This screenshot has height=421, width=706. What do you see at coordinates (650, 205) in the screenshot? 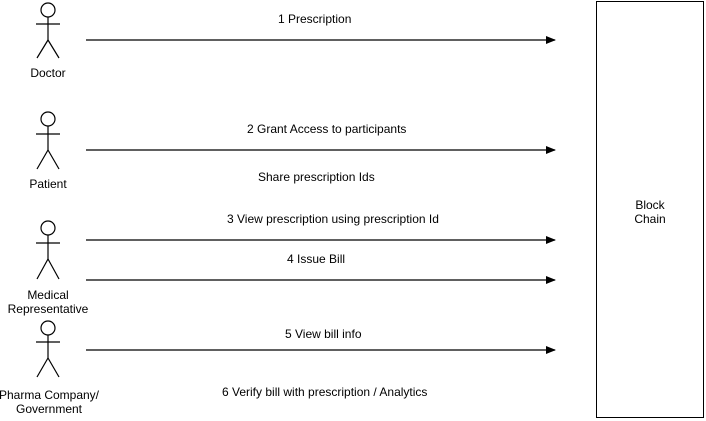
I see `blockchain-label-line1: Block` at bounding box center [650, 205].